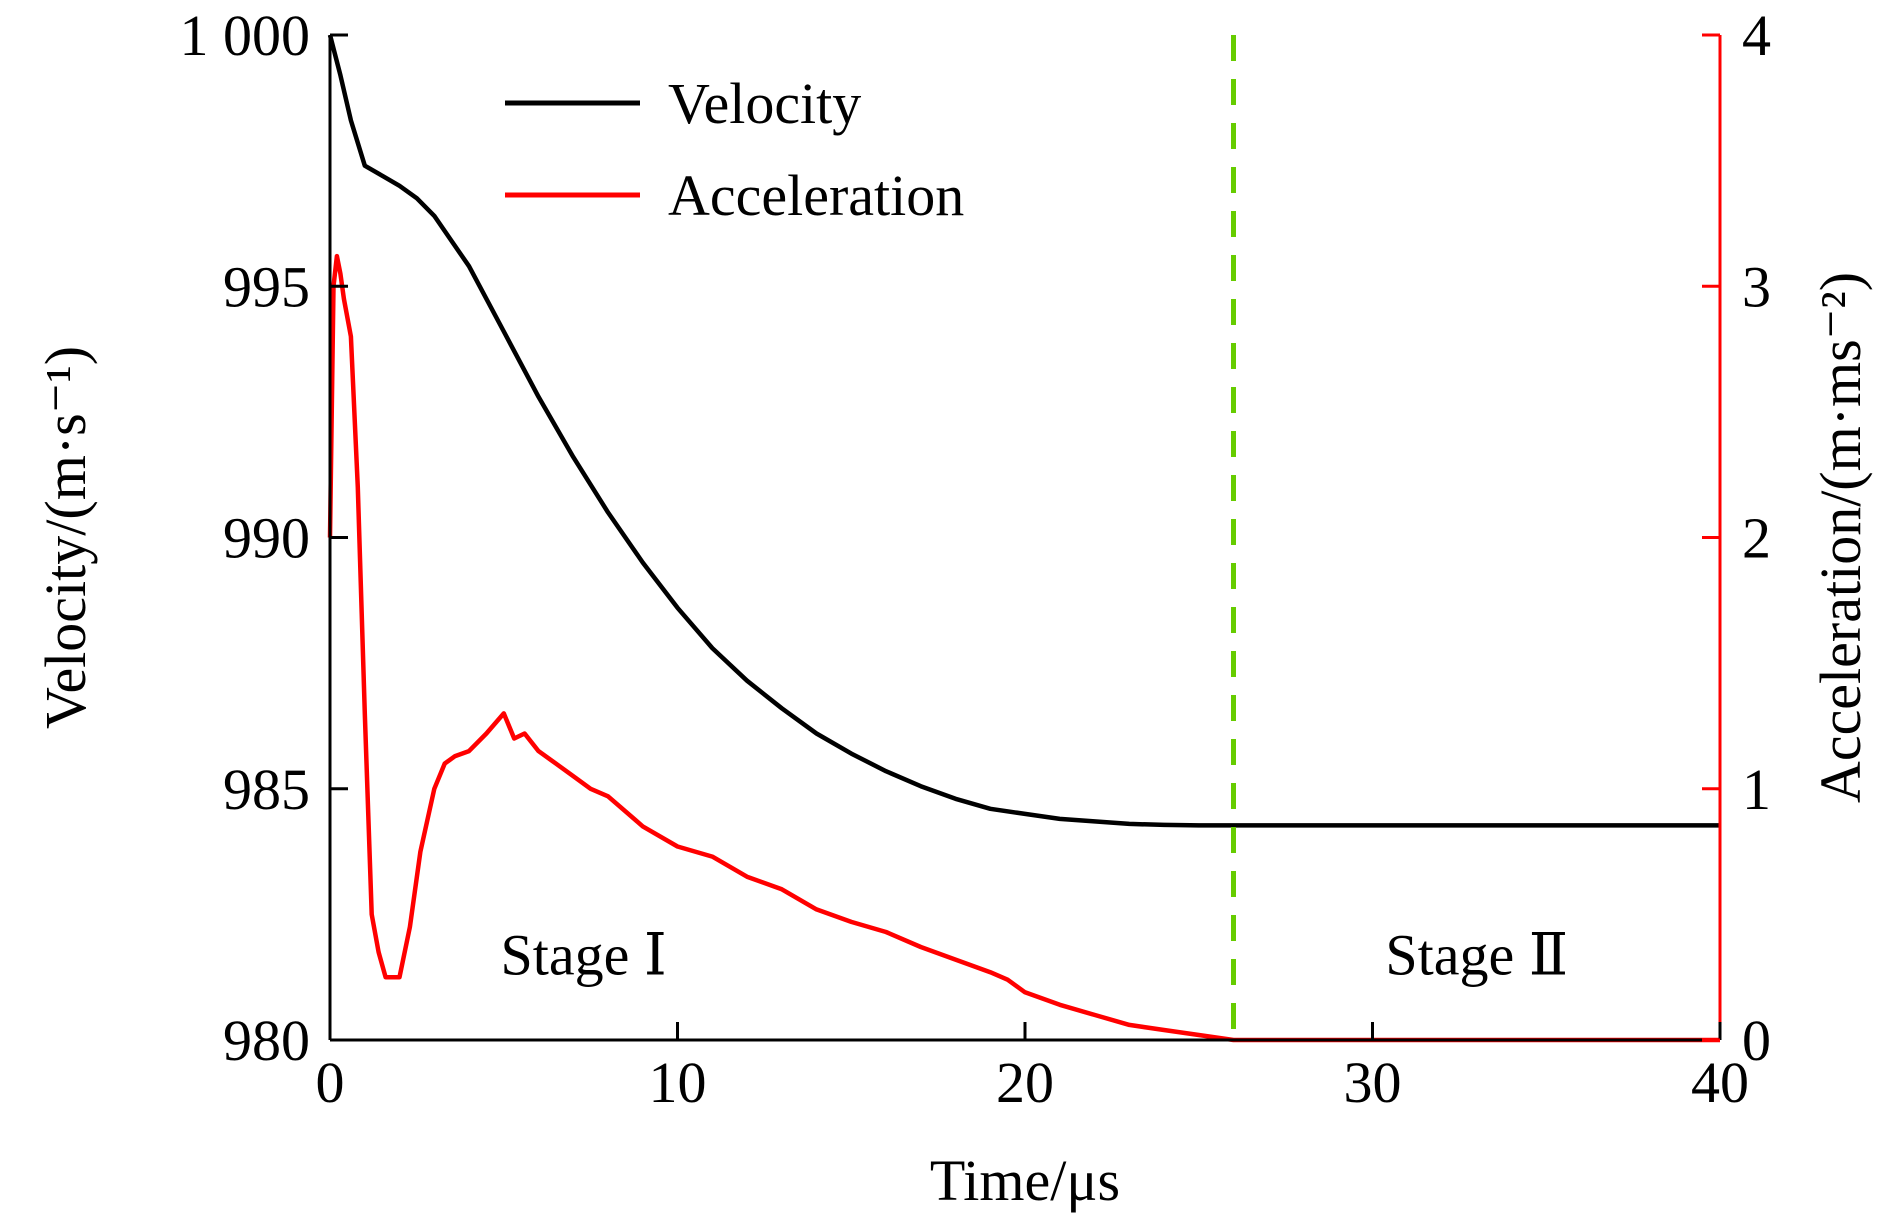  What do you see at coordinates (1025, 1180) in the screenshot?
I see `x-axis-title: Time/μs` at bounding box center [1025, 1180].